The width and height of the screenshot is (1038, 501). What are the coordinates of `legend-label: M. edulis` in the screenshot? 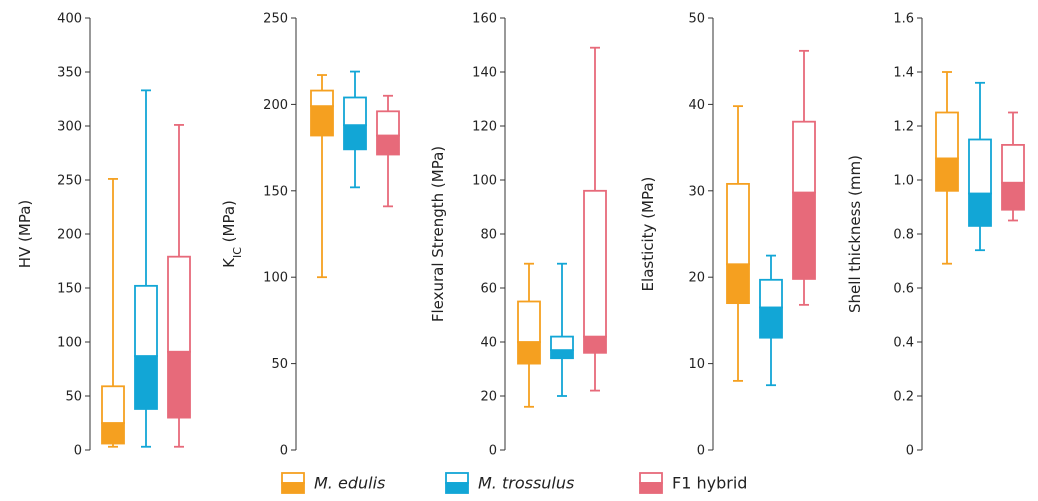 It's located at (349, 483).